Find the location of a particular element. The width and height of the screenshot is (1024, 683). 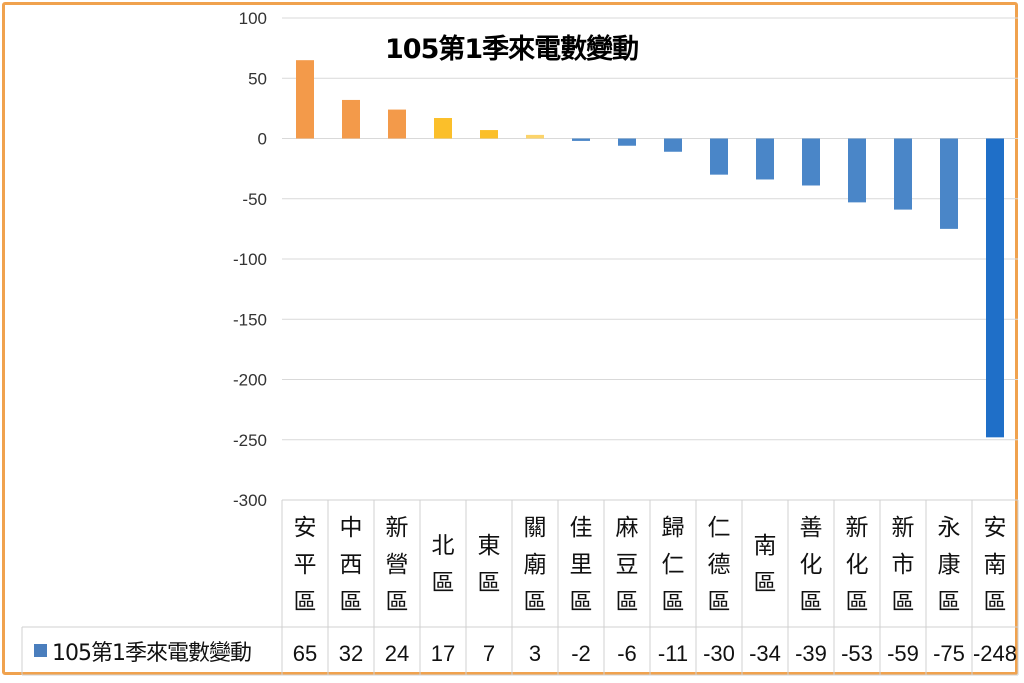

svg-text: 營 is located at coordinates (397, 565).